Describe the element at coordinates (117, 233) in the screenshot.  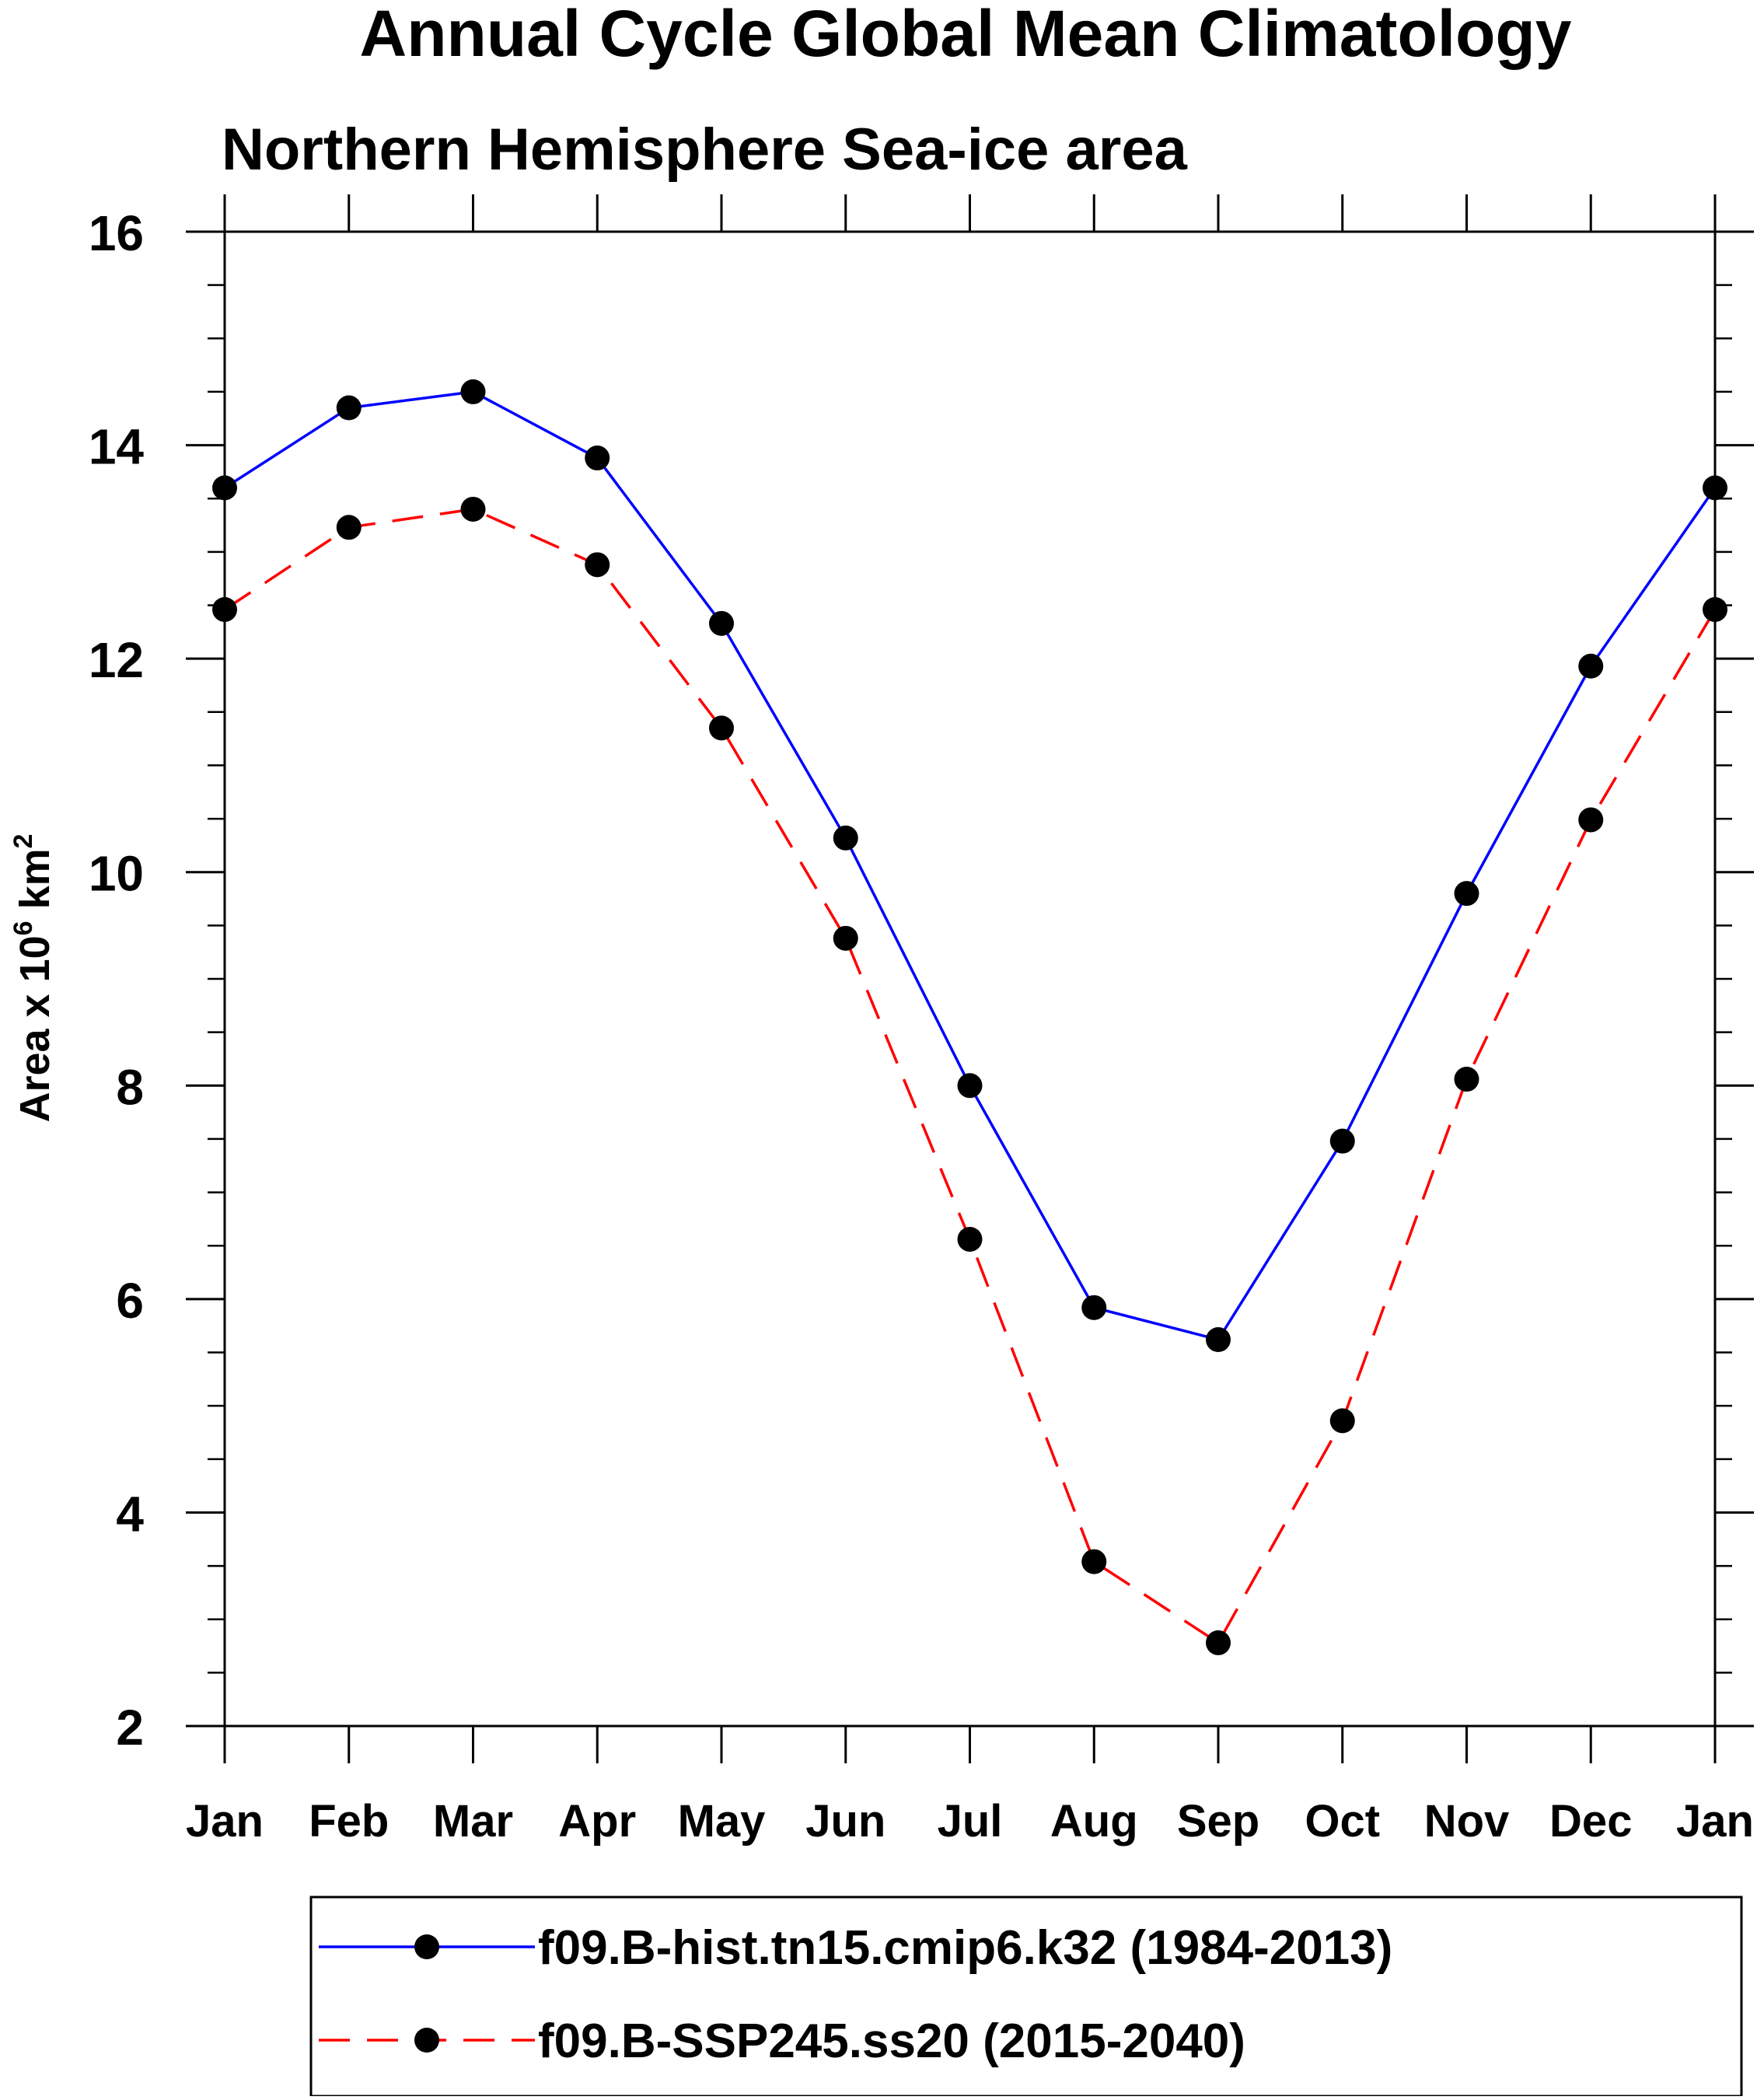
I see `y-tick-label: 16` at that location.